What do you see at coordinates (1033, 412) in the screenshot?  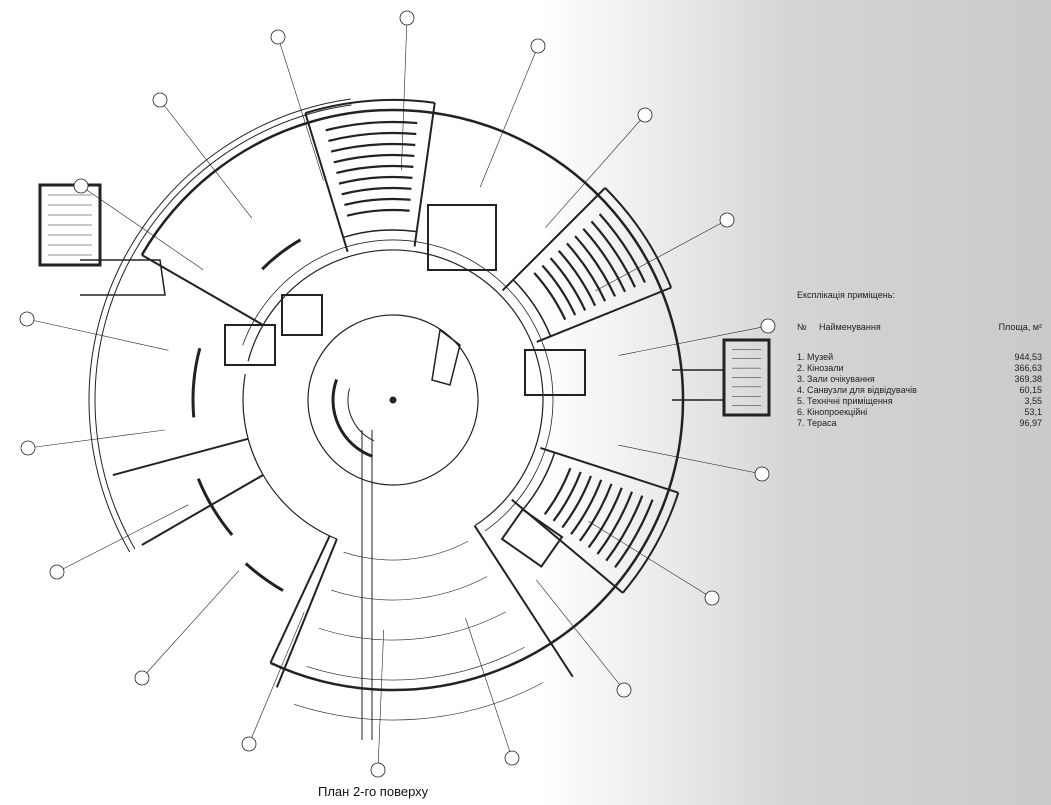 I see `room-area: 53,1` at bounding box center [1033, 412].